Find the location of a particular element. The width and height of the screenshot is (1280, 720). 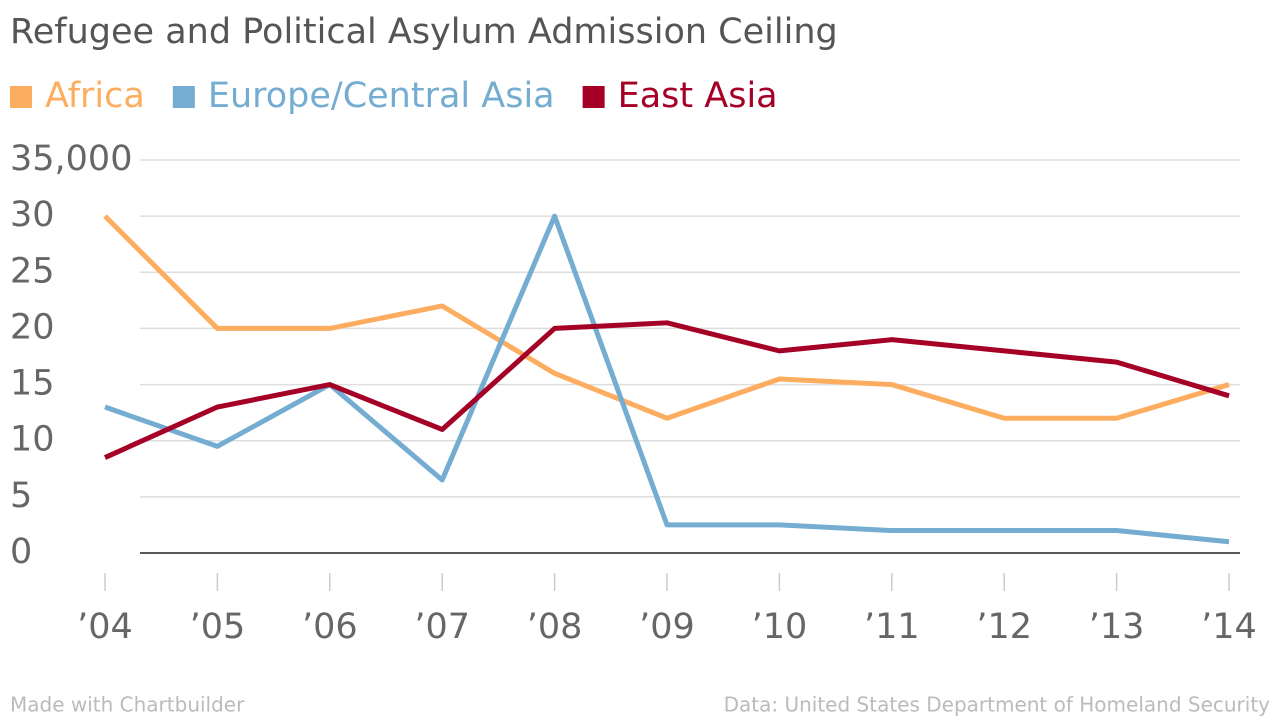

x-tick-label: ’13 is located at coordinates (1117, 627).